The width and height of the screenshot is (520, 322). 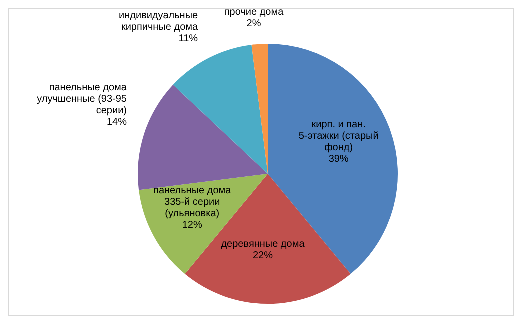 I want to click on data-label: 11%, so click(x=188, y=39).